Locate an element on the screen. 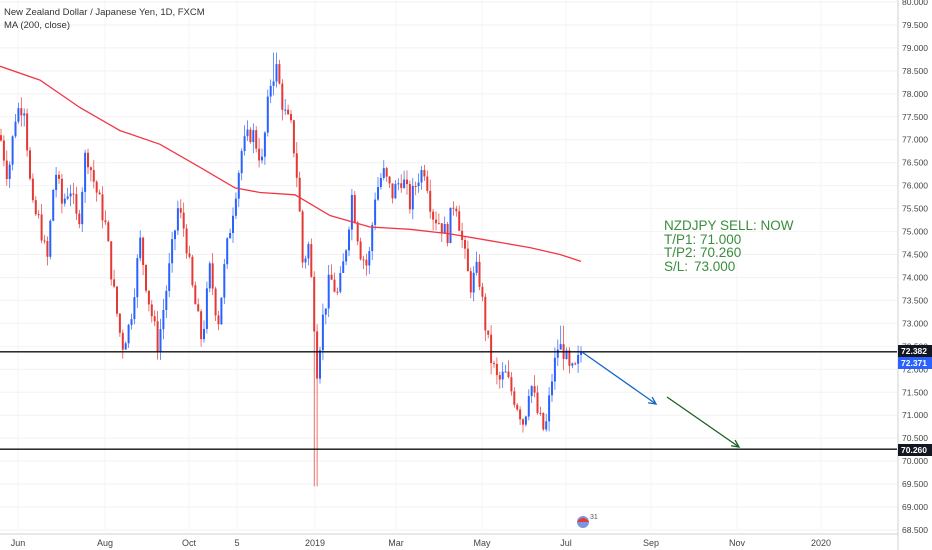 The height and width of the screenshot is (550, 932). y-tick-label: 71.000 is located at coordinates (915, 415).